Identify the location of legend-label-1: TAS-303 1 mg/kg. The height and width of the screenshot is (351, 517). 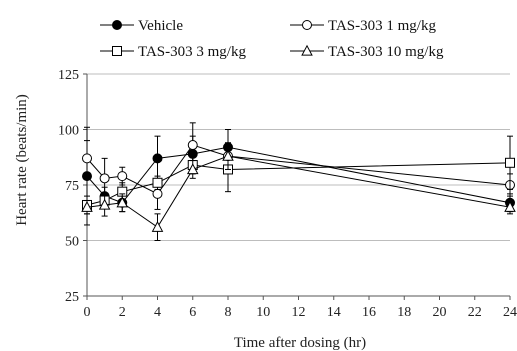
(382, 26).